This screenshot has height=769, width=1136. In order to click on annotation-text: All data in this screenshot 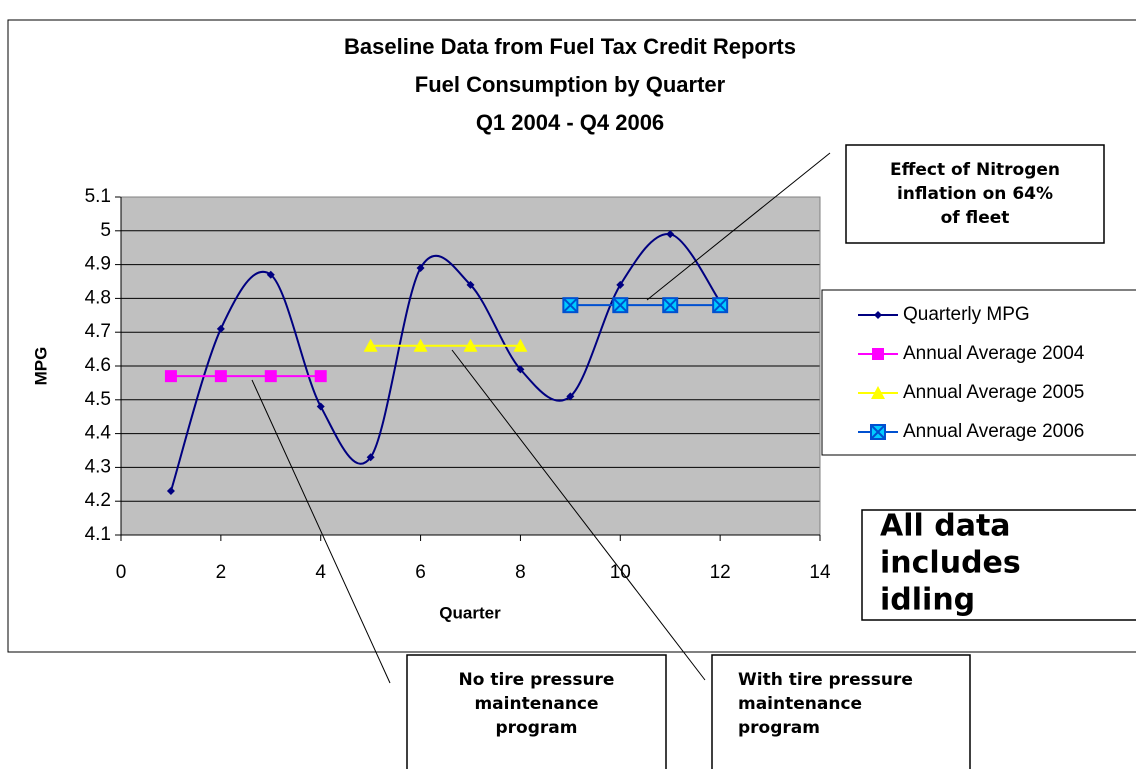, I will do `click(945, 526)`.